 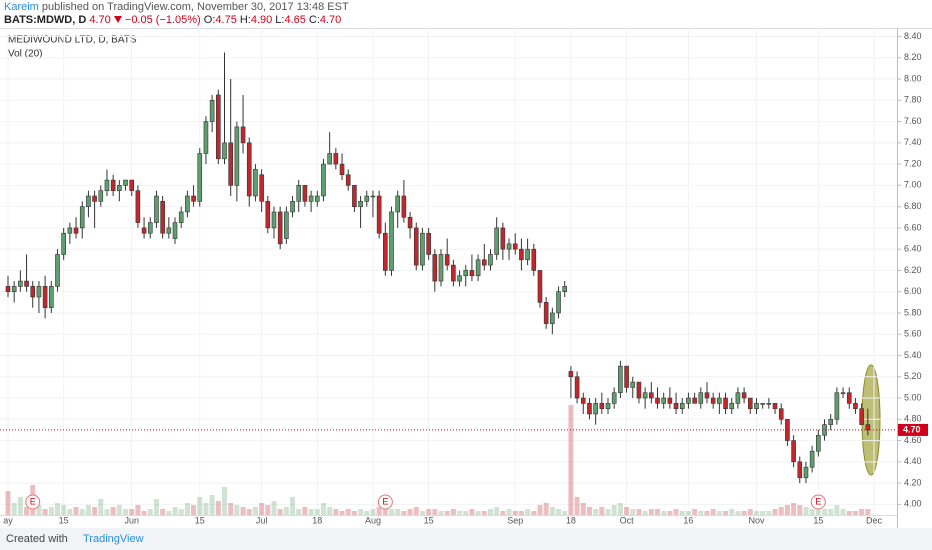 What do you see at coordinates (37, 539) in the screenshot?
I see `created-with: Created with` at bounding box center [37, 539].